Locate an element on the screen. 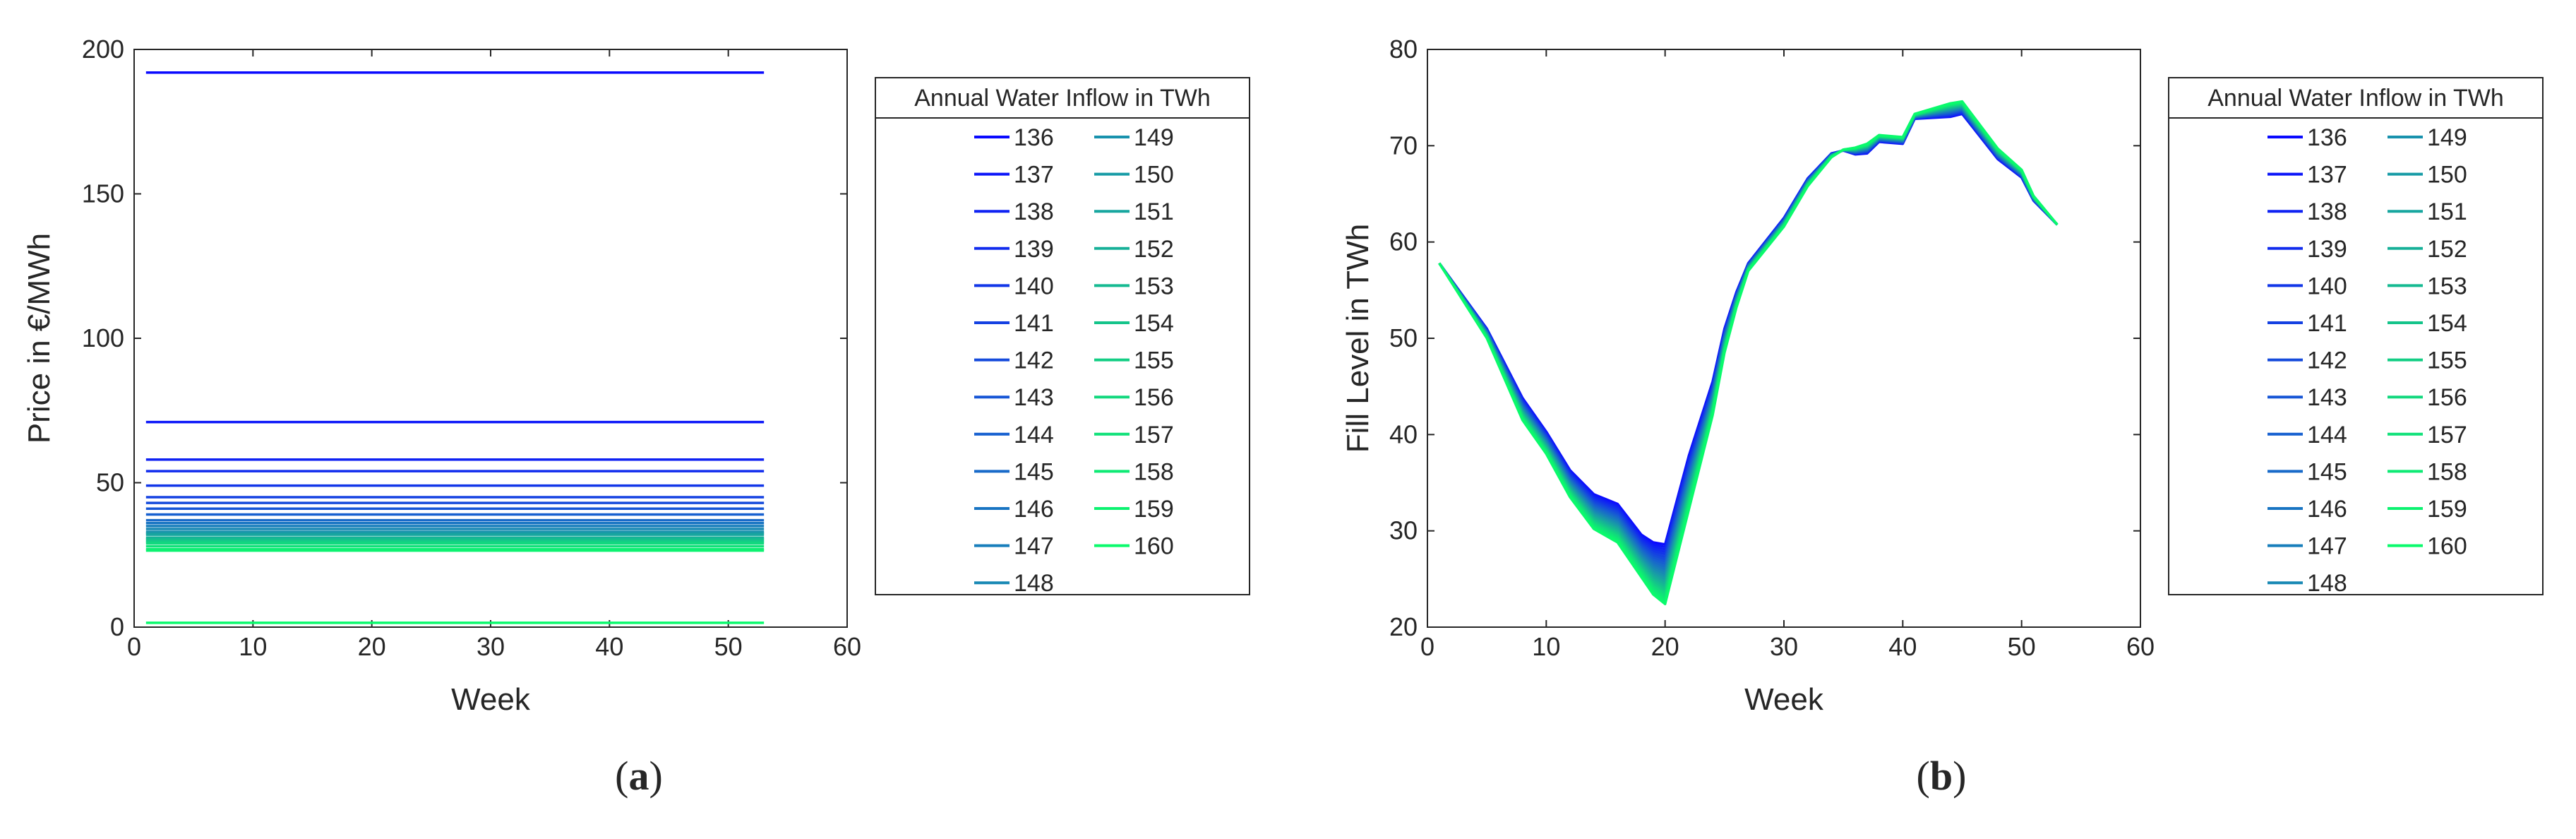 This screenshot has width=2576, height=839. y-tick-label: 150 is located at coordinates (103, 193).